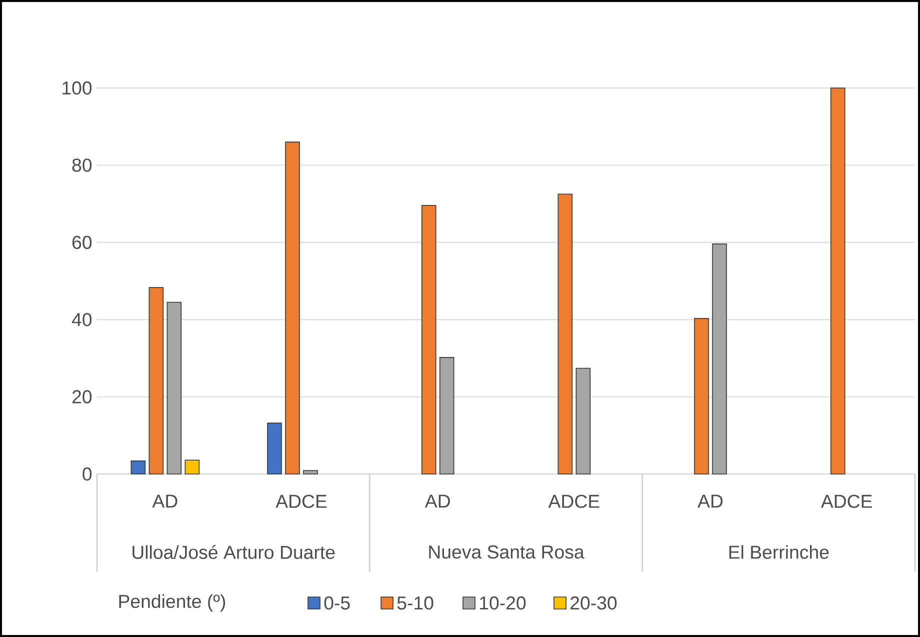  Describe the element at coordinates (233, 552) in the screenshot. I see `text: Ulloa/José Arturo Duarte` at that location.